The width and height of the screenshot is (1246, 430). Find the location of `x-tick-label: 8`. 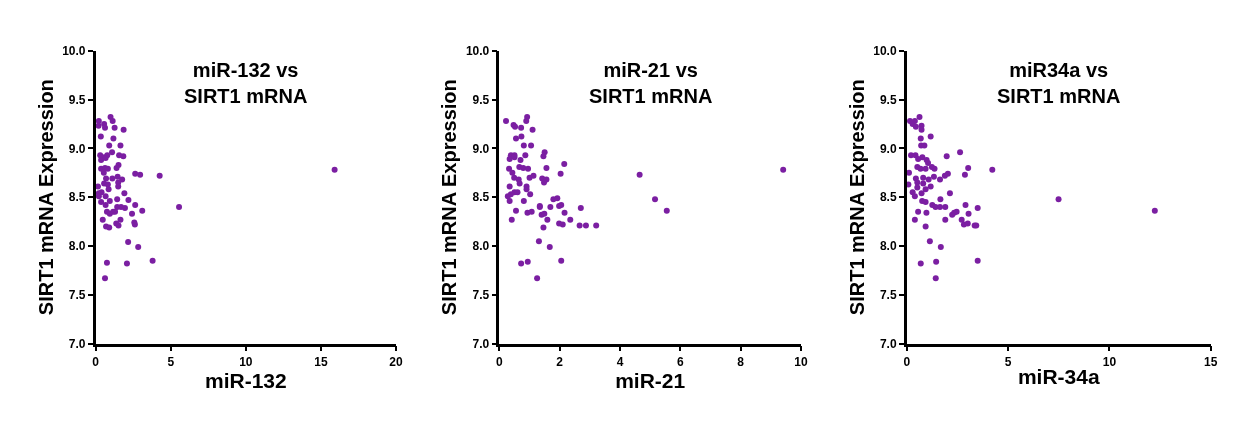

x-tick-label: 8 is located at coordinates (741, 361).